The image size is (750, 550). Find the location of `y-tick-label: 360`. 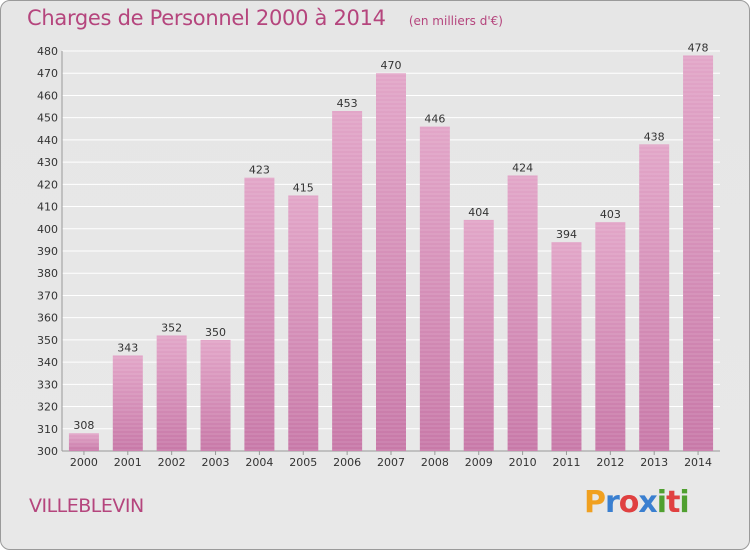

y-tick-label: 360 is located at coordinates (47, 318).